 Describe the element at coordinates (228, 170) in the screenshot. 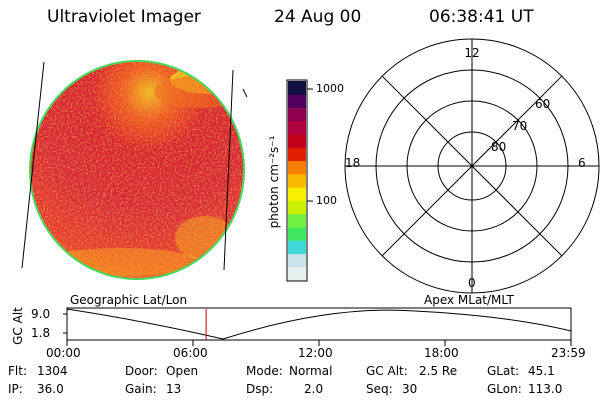

I see `disk-grid-line-right` at that location.